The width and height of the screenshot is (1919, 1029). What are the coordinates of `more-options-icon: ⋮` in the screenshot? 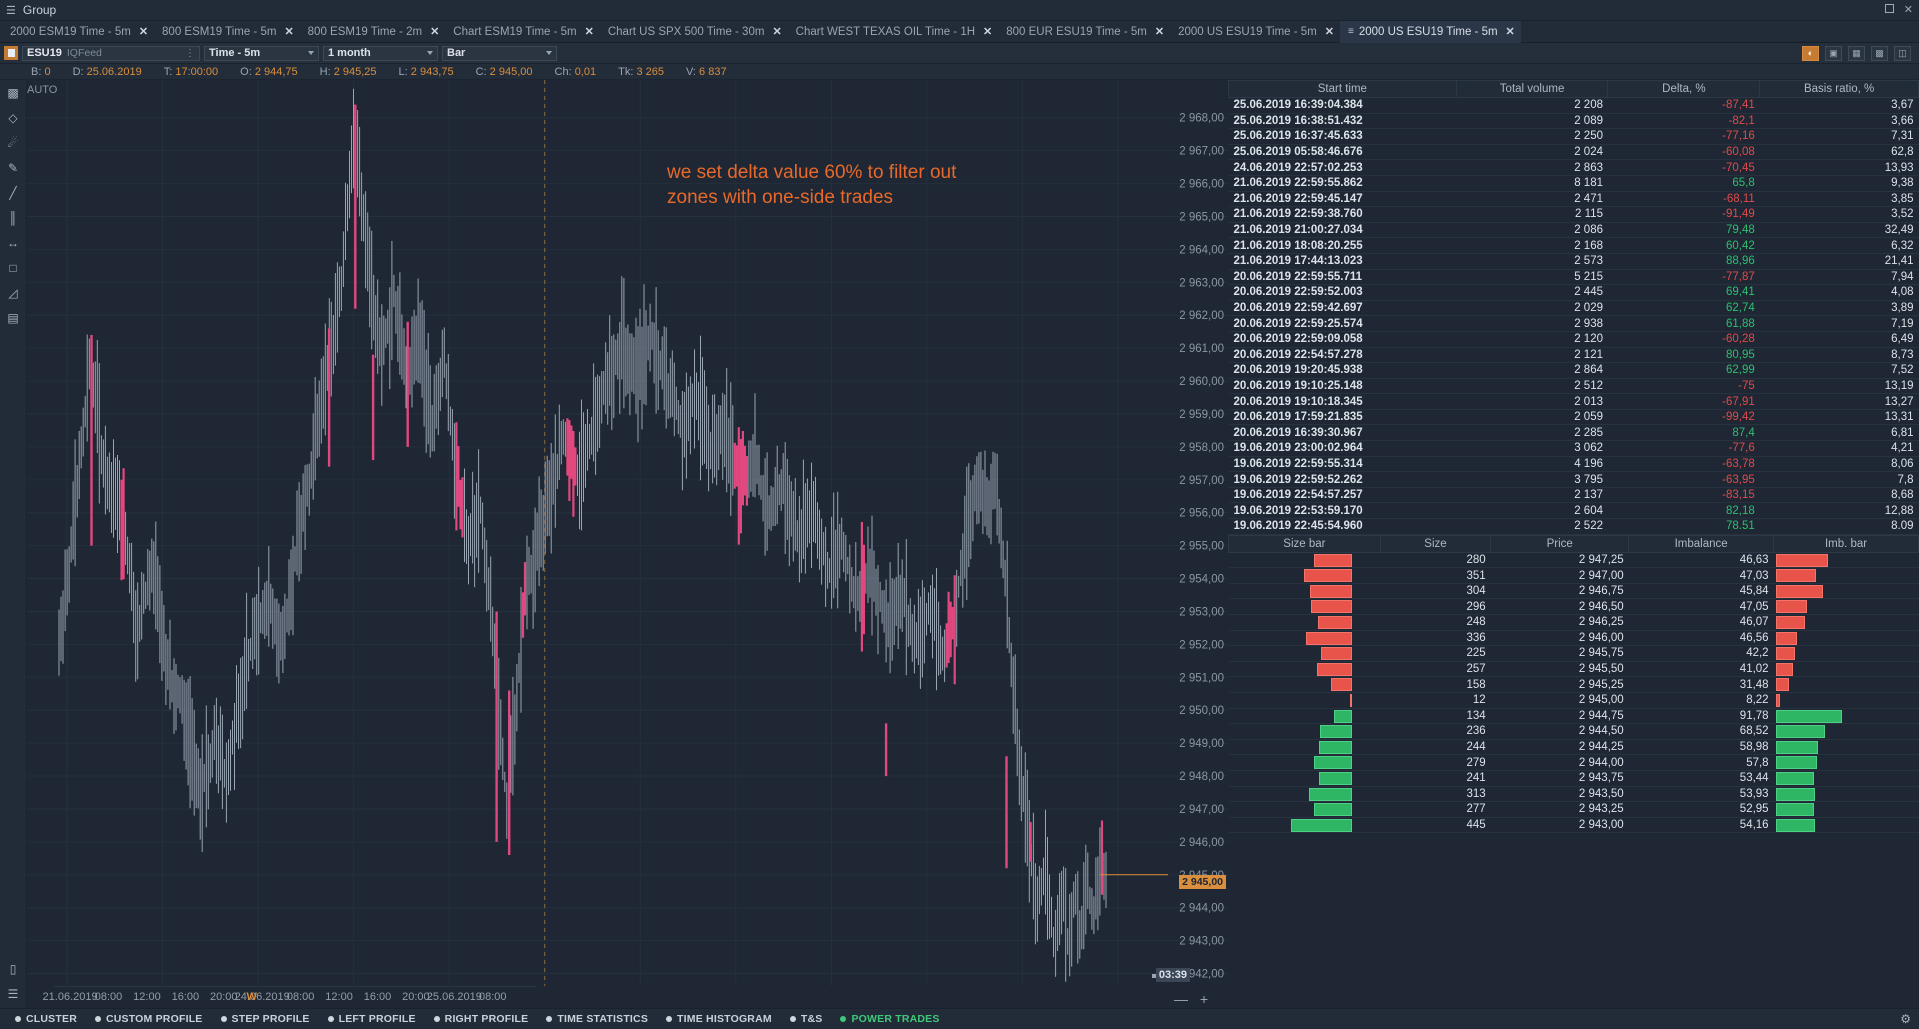 It's located at (190, 53).